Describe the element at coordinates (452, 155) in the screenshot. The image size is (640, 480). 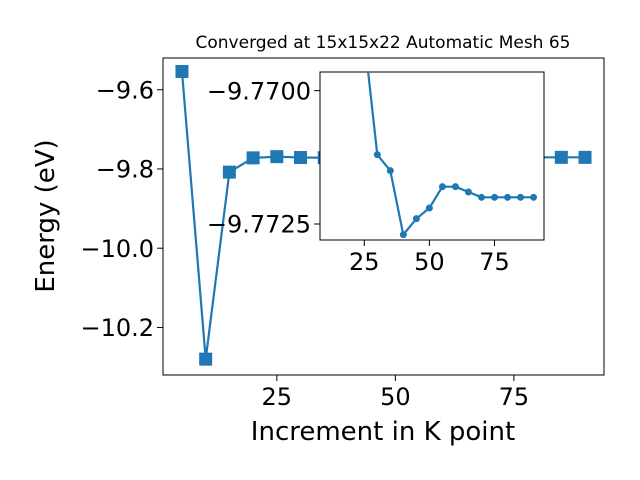
I see `inset-series-group` at that location.